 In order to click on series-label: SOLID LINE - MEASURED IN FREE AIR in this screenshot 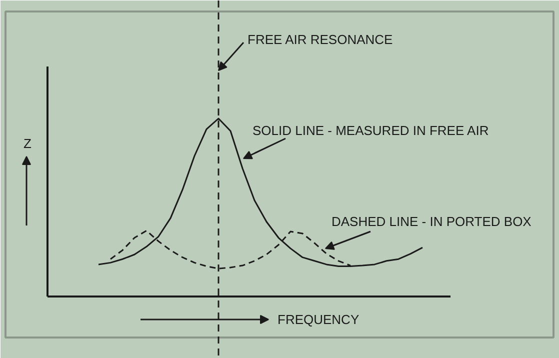, I will do `click(370, 130)`.